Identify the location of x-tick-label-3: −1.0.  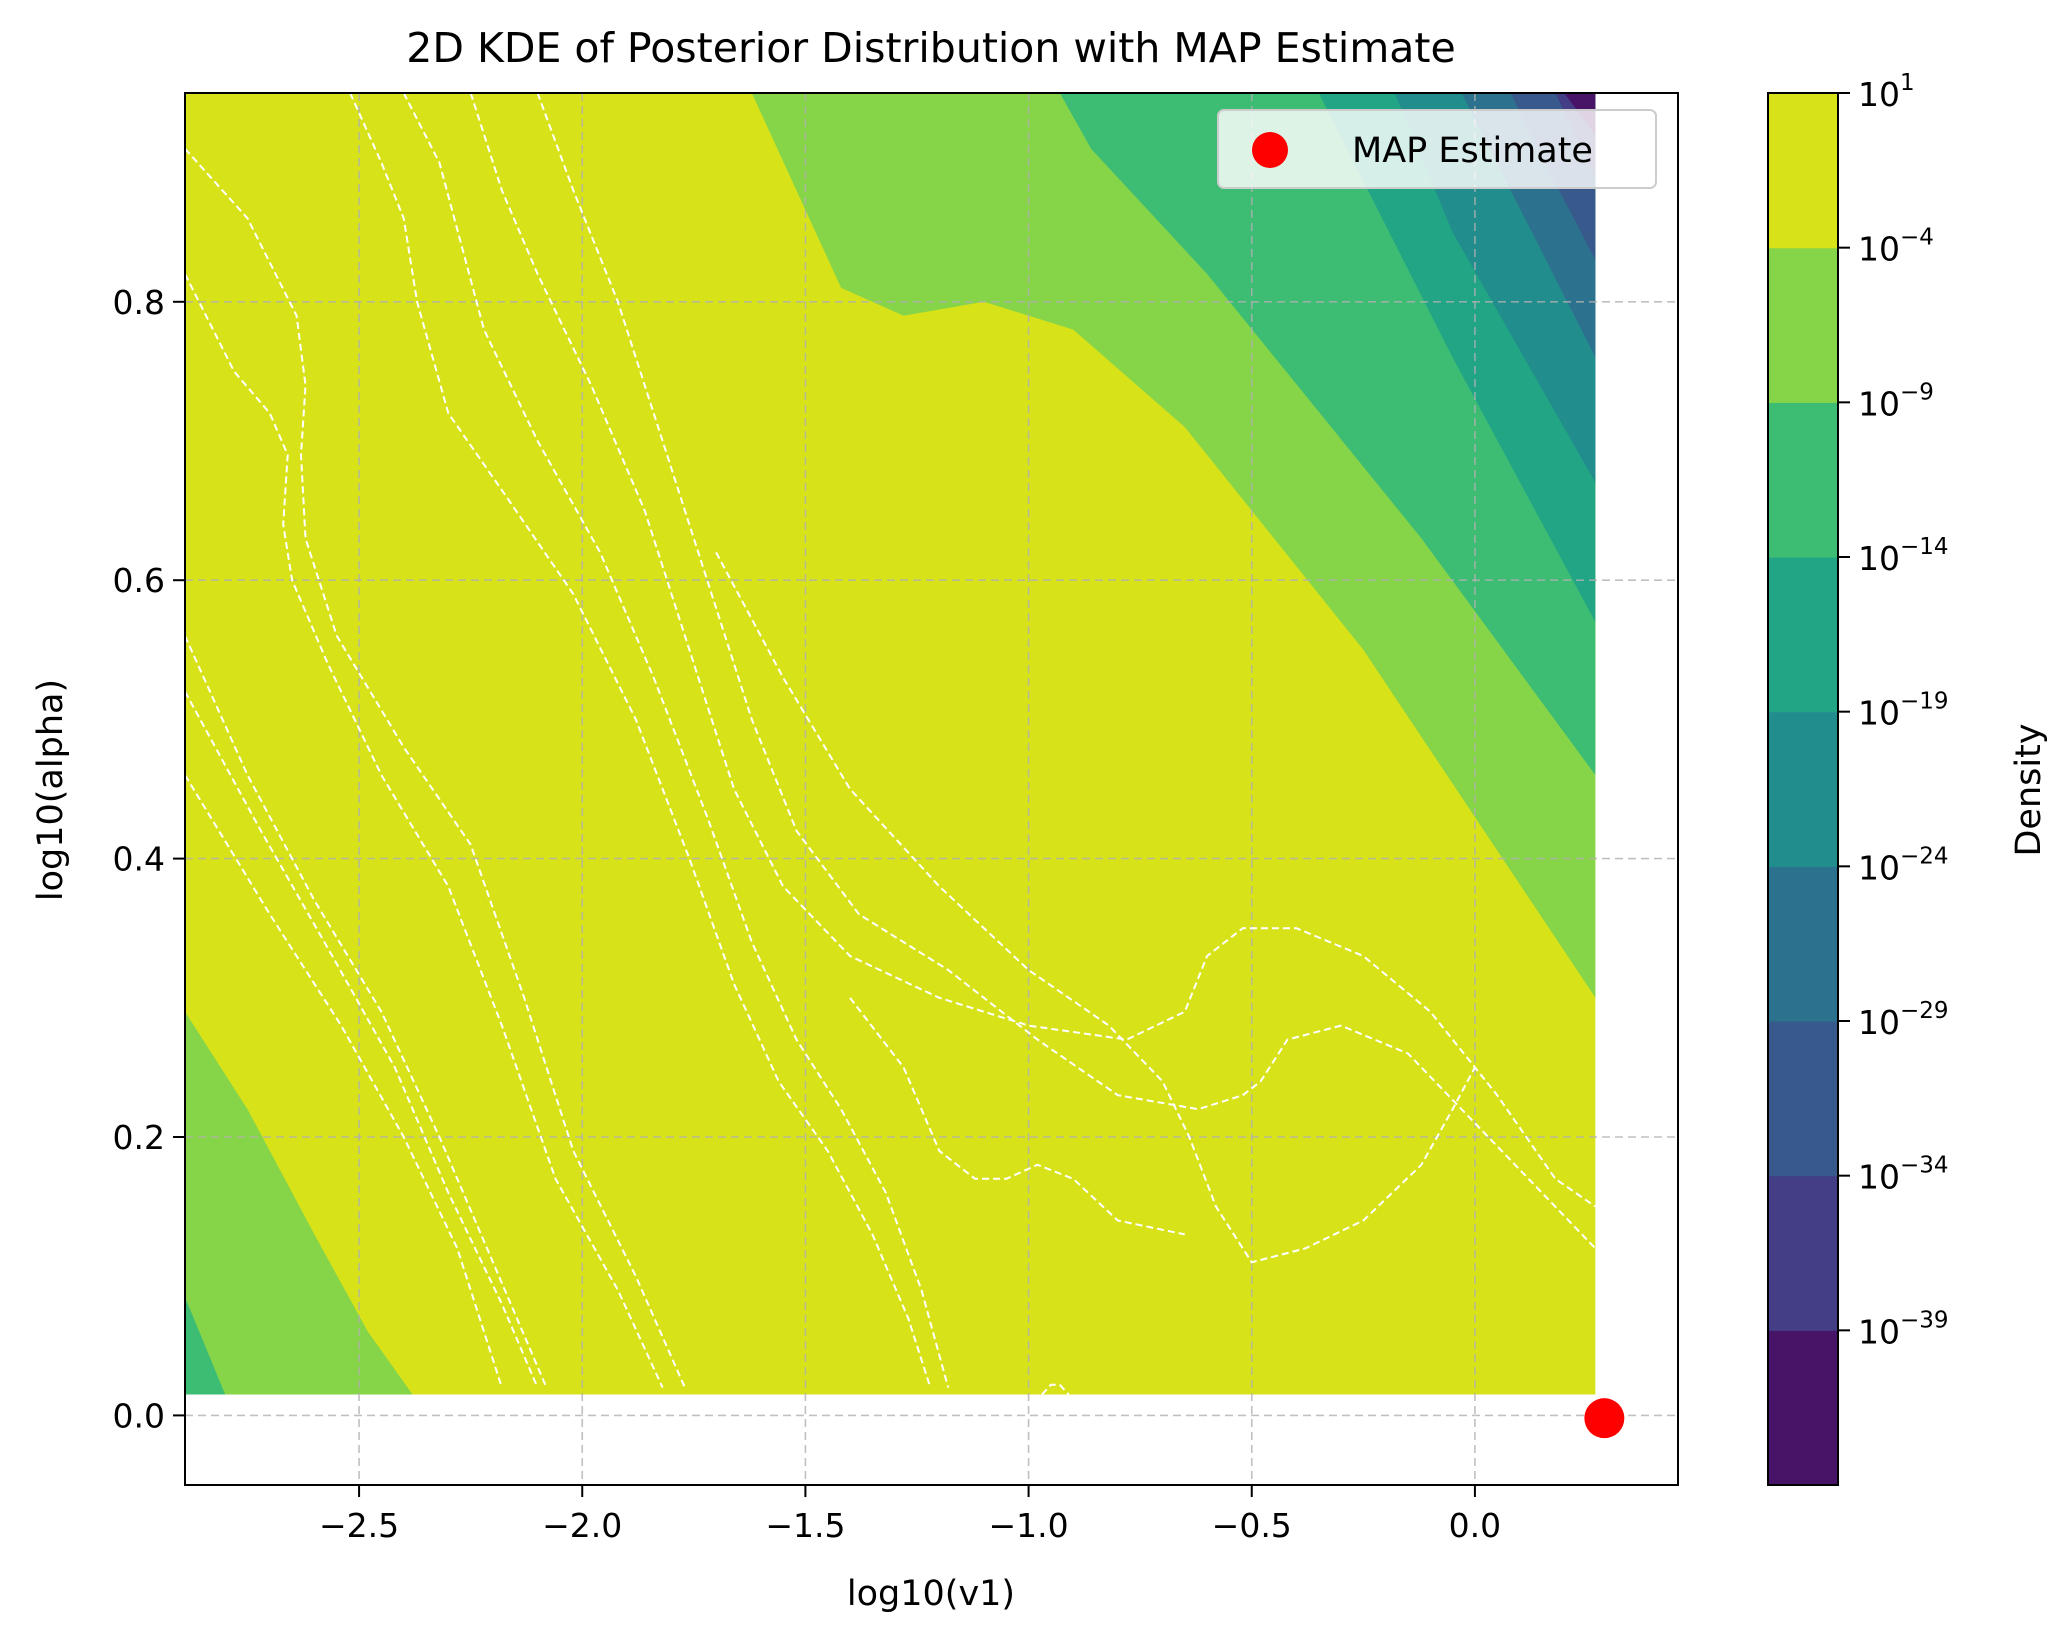
(1029, 1525).